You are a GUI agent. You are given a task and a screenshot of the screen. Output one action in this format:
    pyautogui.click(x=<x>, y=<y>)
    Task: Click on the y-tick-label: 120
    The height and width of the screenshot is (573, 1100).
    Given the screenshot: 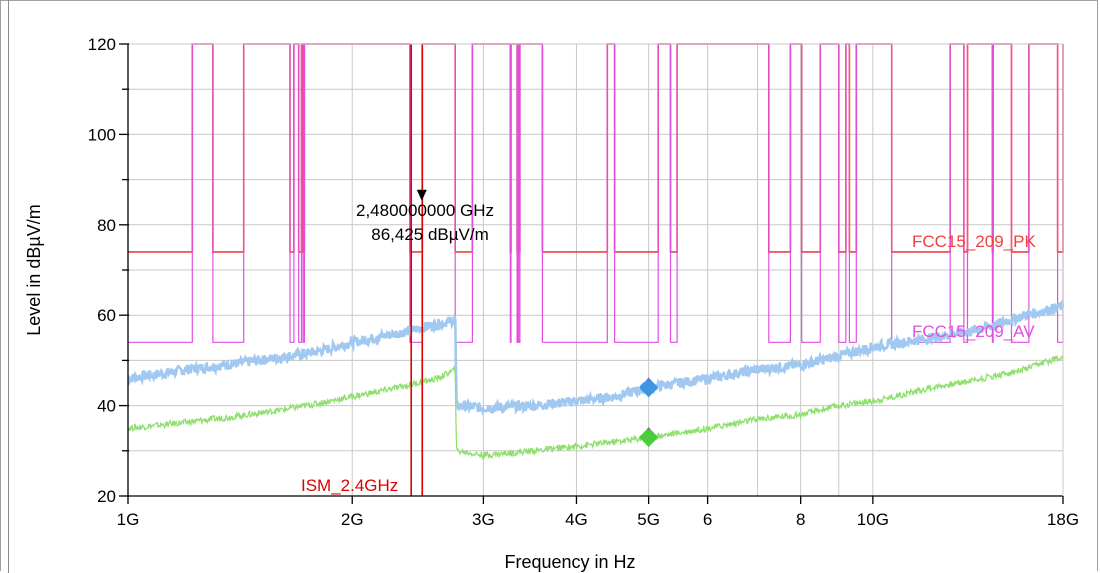 What is the action you would take?
    pyautogui.click(x=102, y=44)
    